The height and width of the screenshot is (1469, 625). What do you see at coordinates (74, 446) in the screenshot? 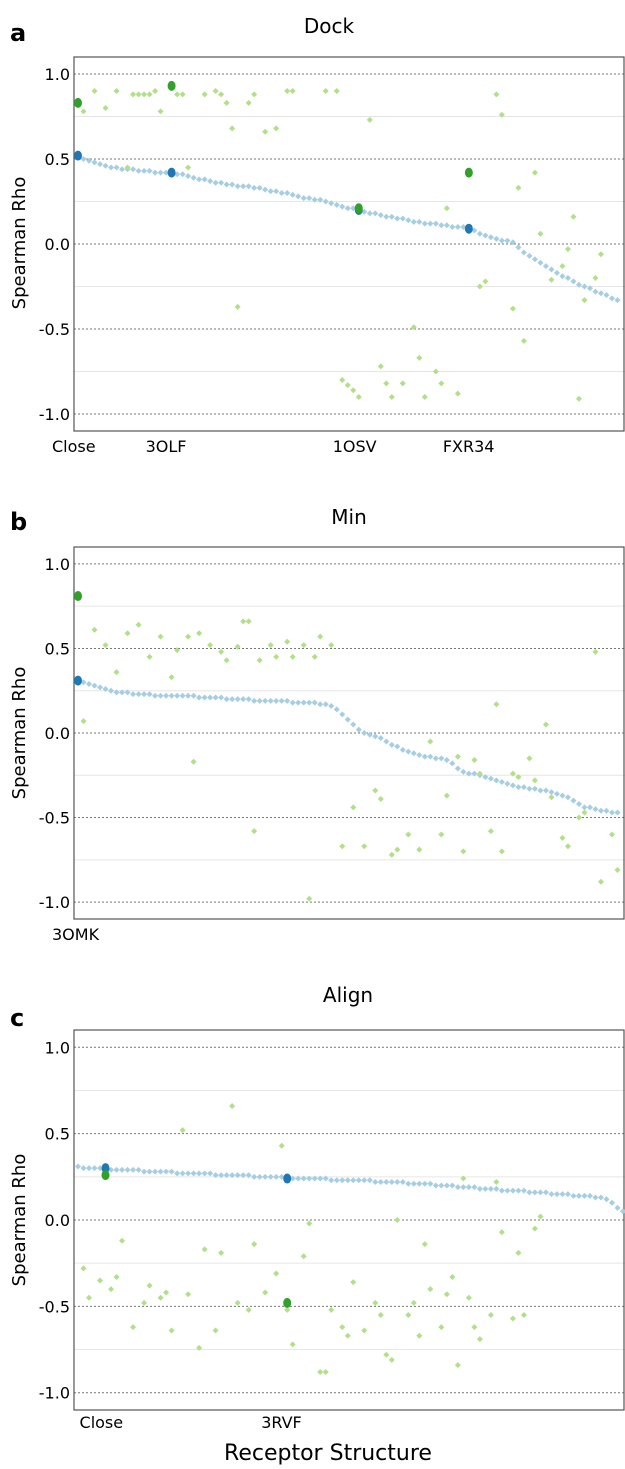
I see `panel-a-x-label: Close` at bounding box center [74, 446].